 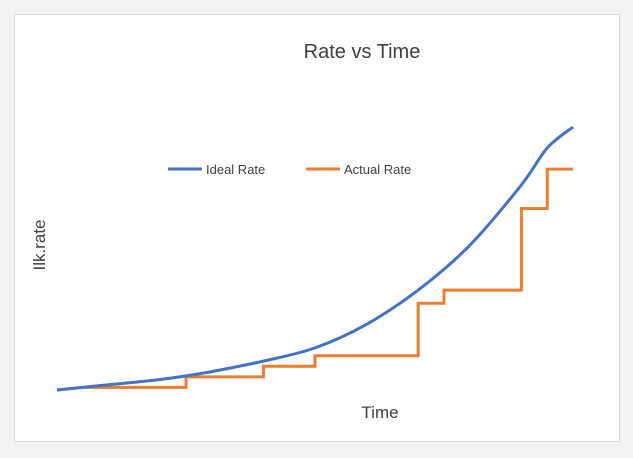 I want to click on legend: Ideal Rate Actual Rate, so click(x=289, y=169).